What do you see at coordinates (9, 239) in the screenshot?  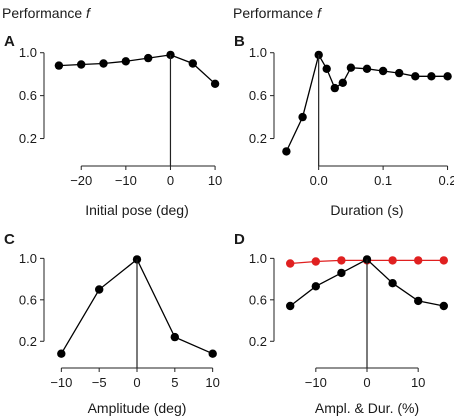 I see `panel-label: C` at bounding box center [9, 239].